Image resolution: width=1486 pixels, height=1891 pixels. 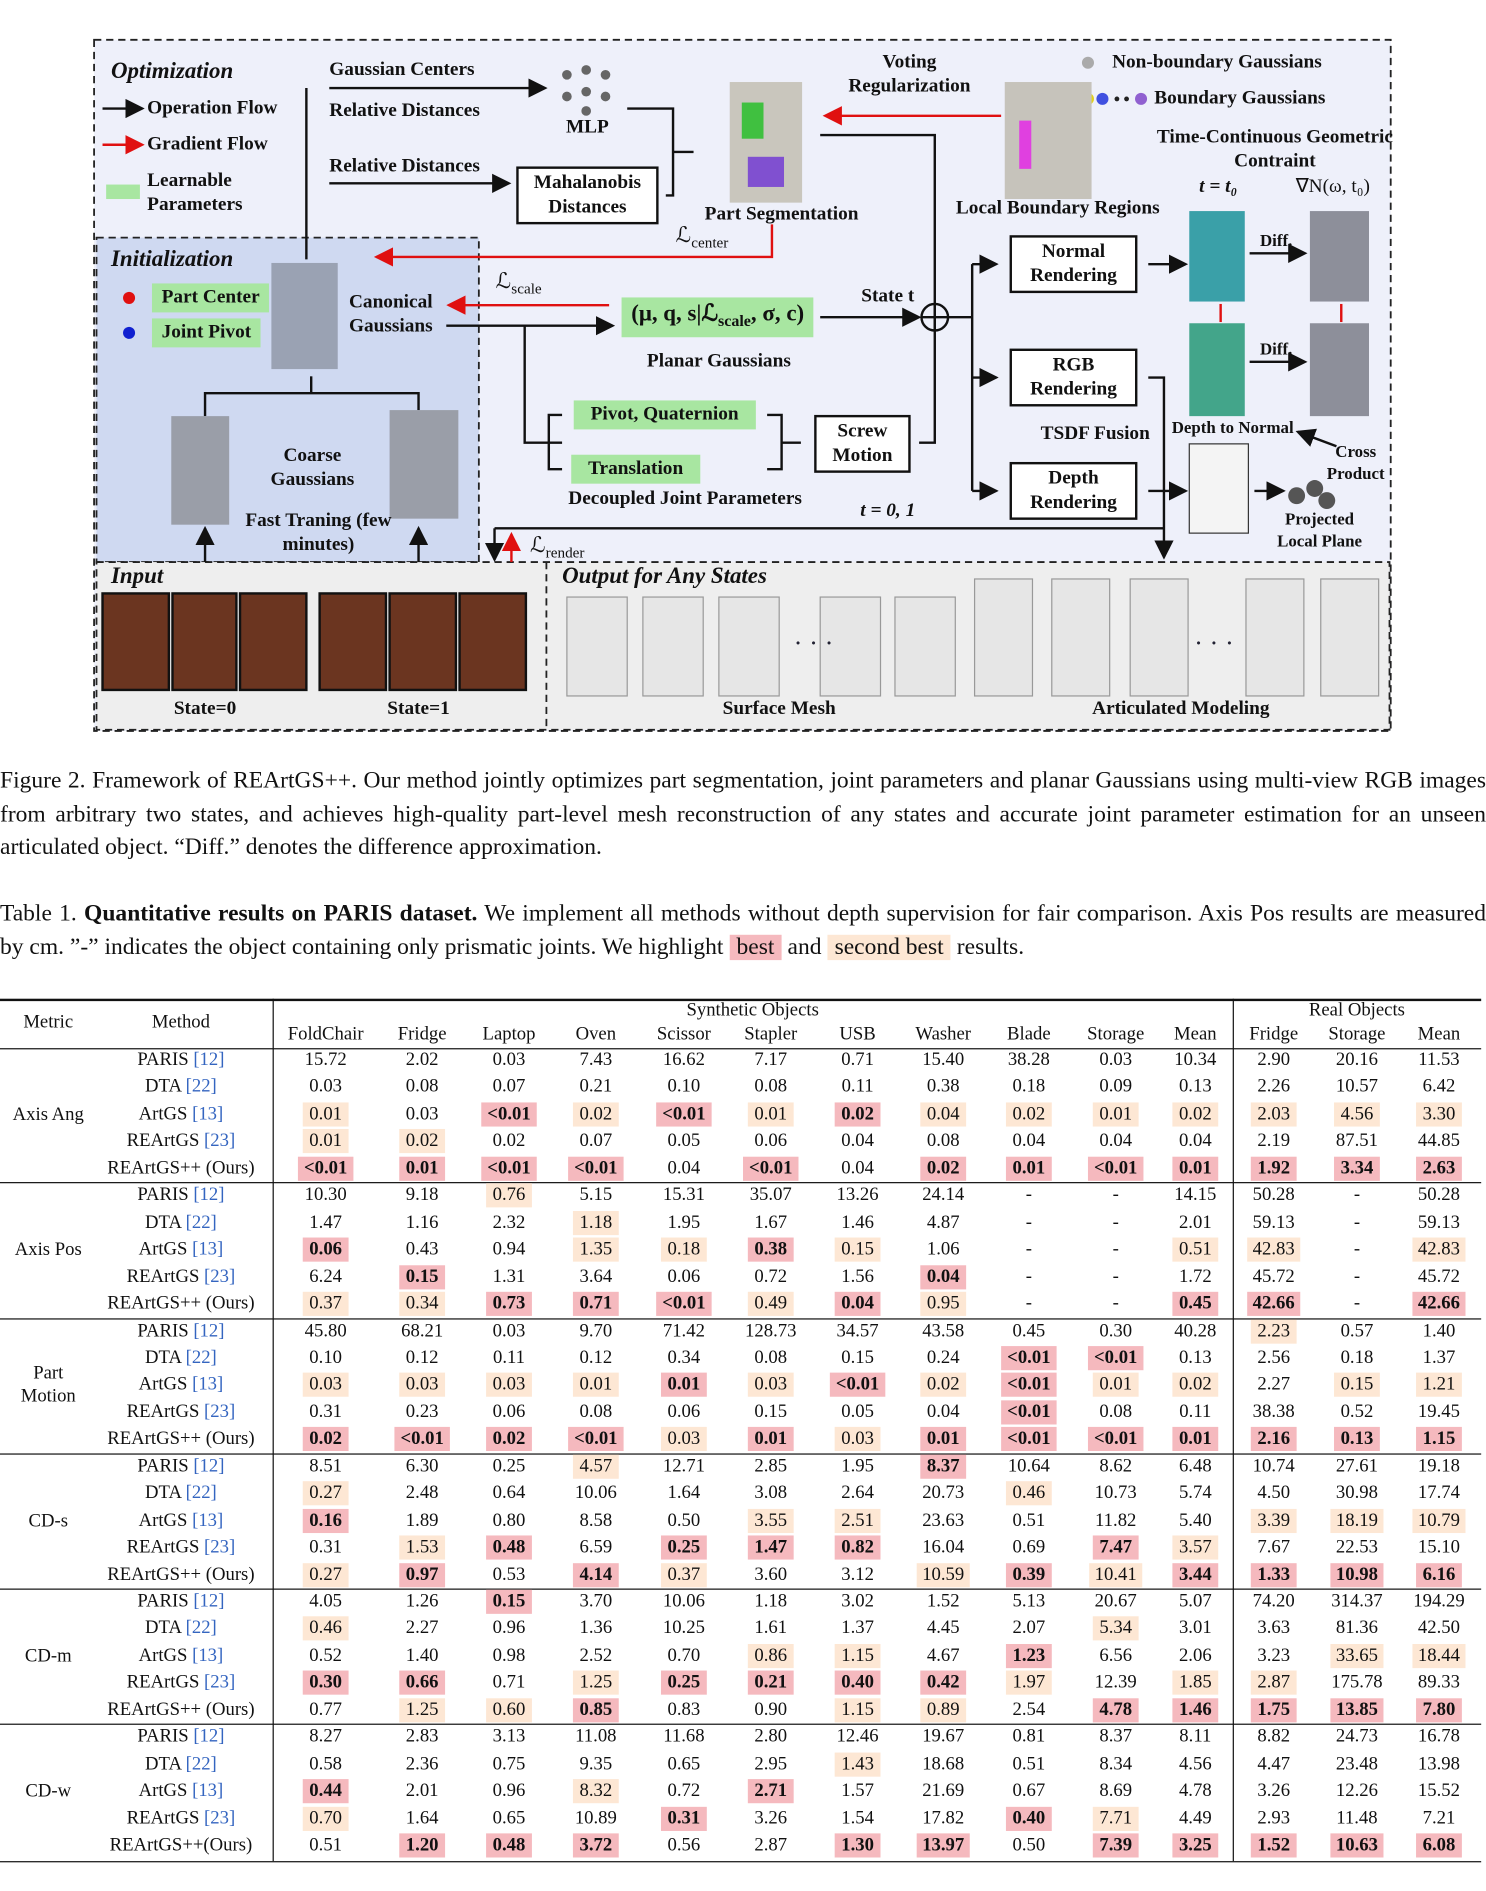 What do you see at coordinates (422, 1574) in the screenshot?
I see `best-value: 0.97` at bounding box center [422, 1574].